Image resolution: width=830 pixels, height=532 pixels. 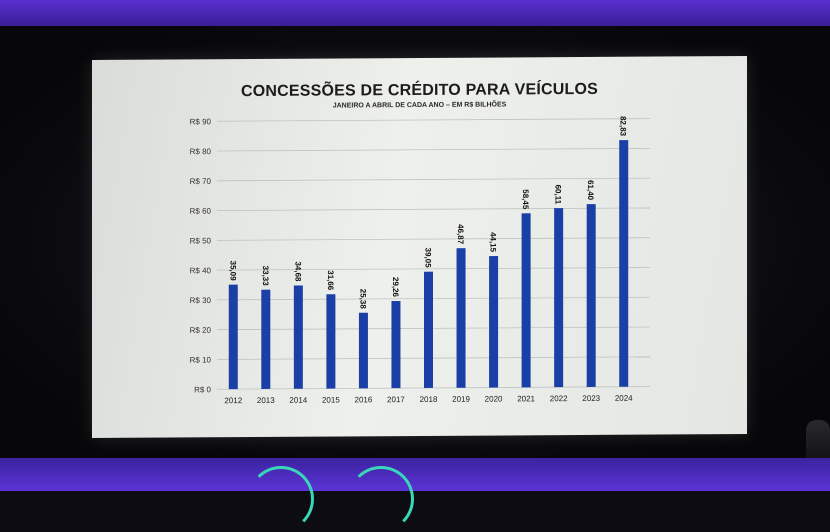 What do you see at coordinates (494, 398) in the screenshot?
I see `x-tick-label: 2020` at bounding box center [494, 398].